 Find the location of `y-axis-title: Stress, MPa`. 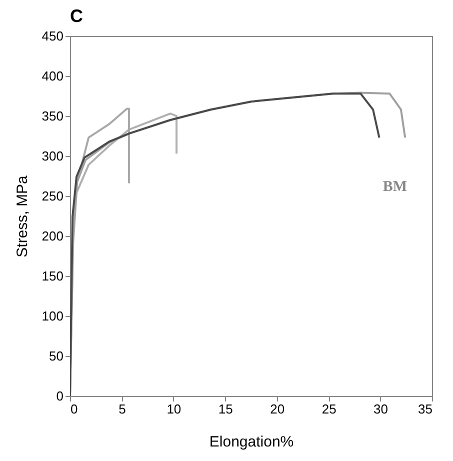

y-axis-title: Stress, MPa is located at coordinates (22, 216).